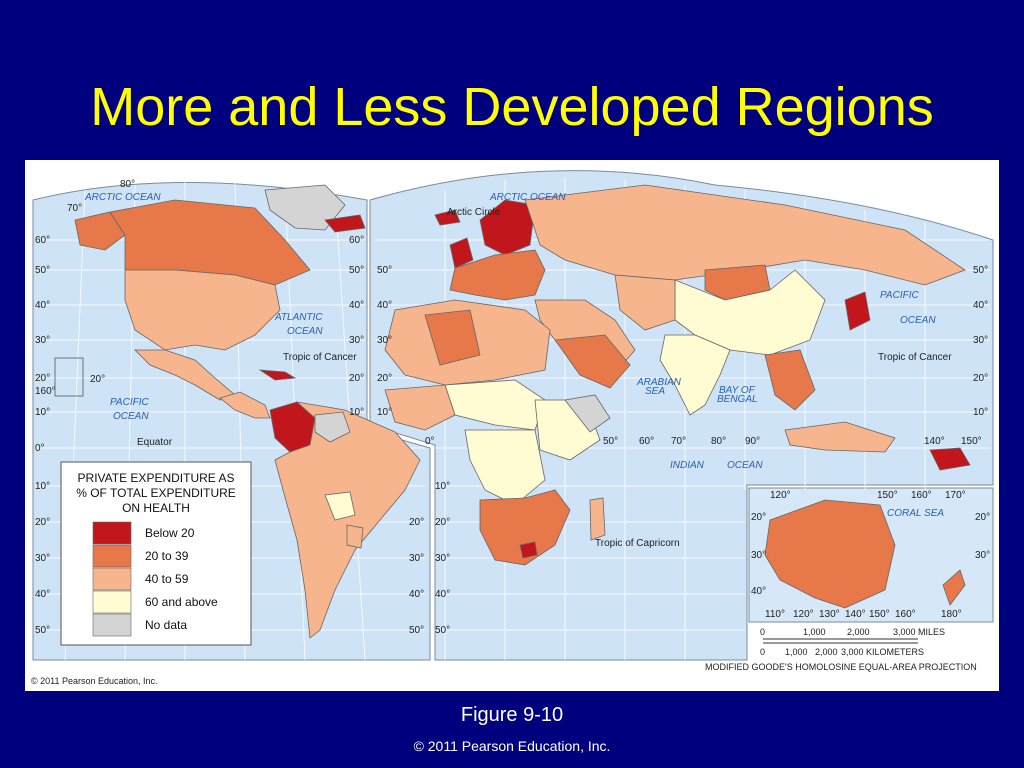 Image resolution: width=1024 pixels, height=768 pixels. What do you see at coordinates (167, 556) in the screenshot?
I see `legend-label: 20 to 39` at bounding box center [167, 556].